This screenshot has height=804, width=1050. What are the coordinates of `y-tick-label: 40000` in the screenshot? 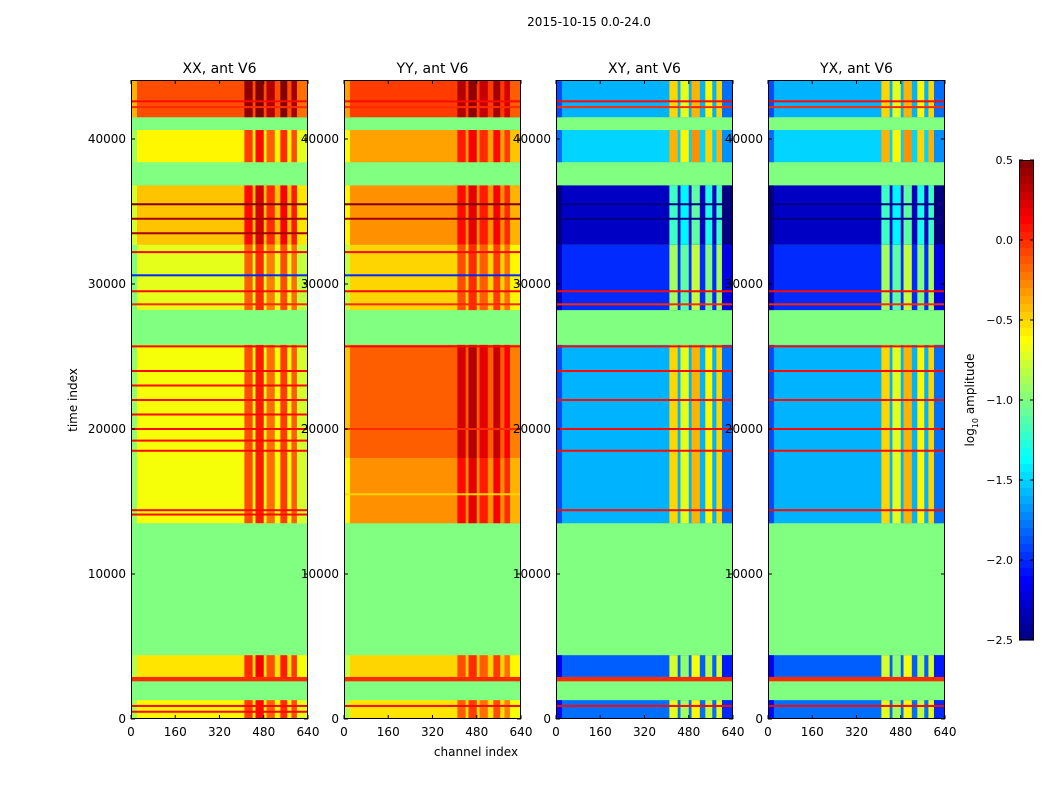 It's located at (320, 139).